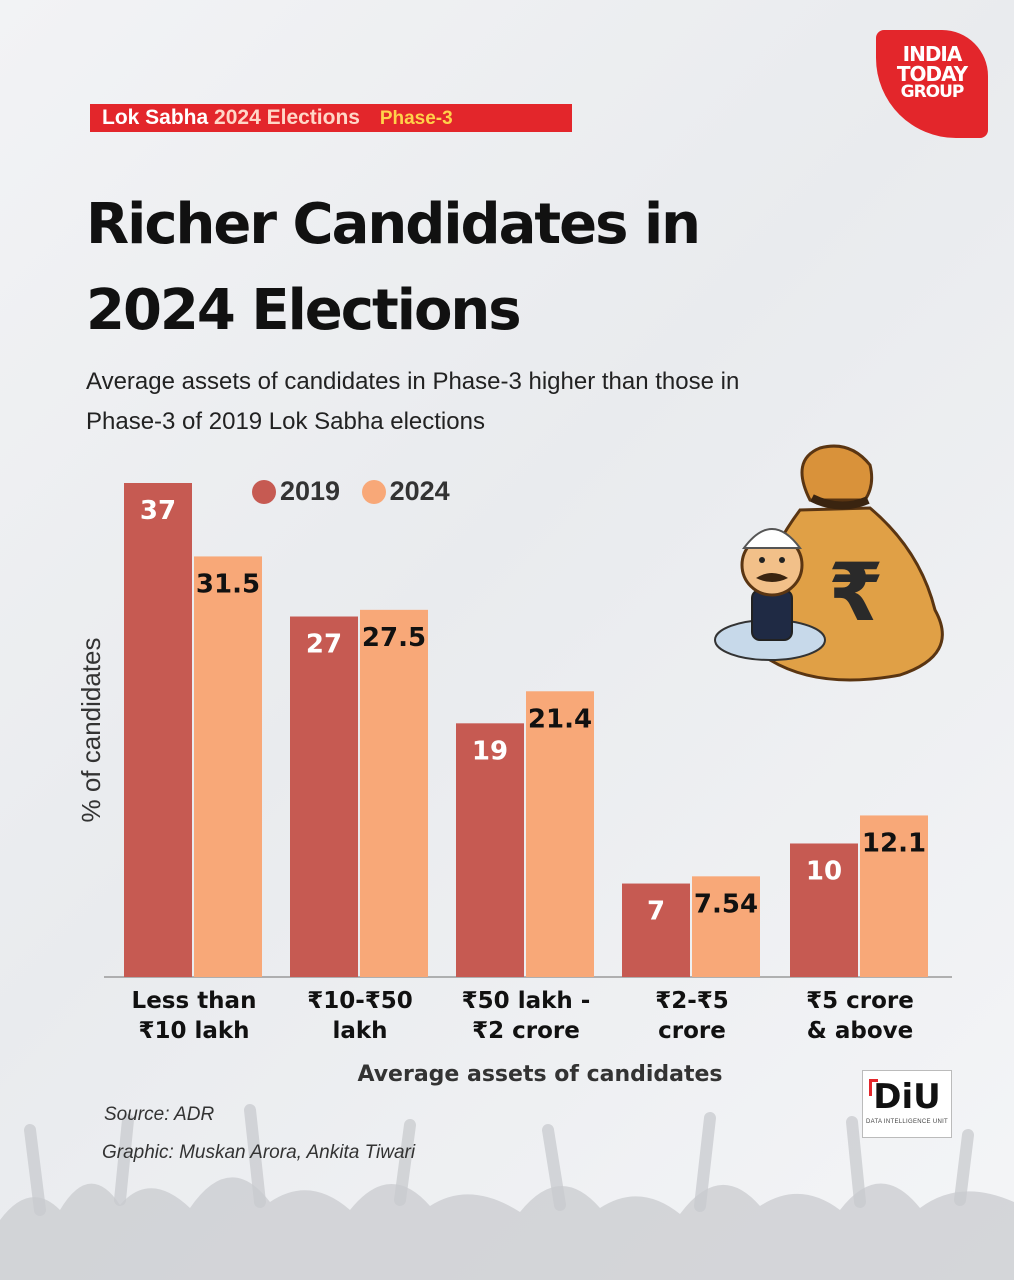 This screenshot has height=1280, width=1014. I want to click on category-label-4-1: & above, so click(860, 1031).